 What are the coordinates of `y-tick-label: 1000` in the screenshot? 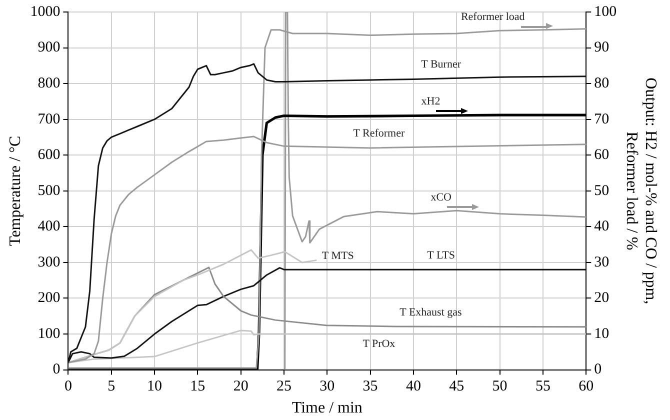 It's located at (45, 12).